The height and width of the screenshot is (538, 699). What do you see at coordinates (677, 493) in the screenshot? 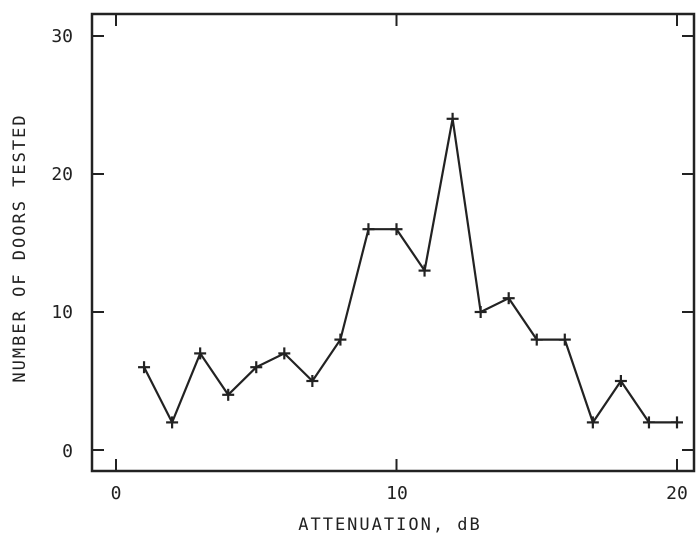
I see `x-tick-label-20: 20` at bounding box center [677, 493].